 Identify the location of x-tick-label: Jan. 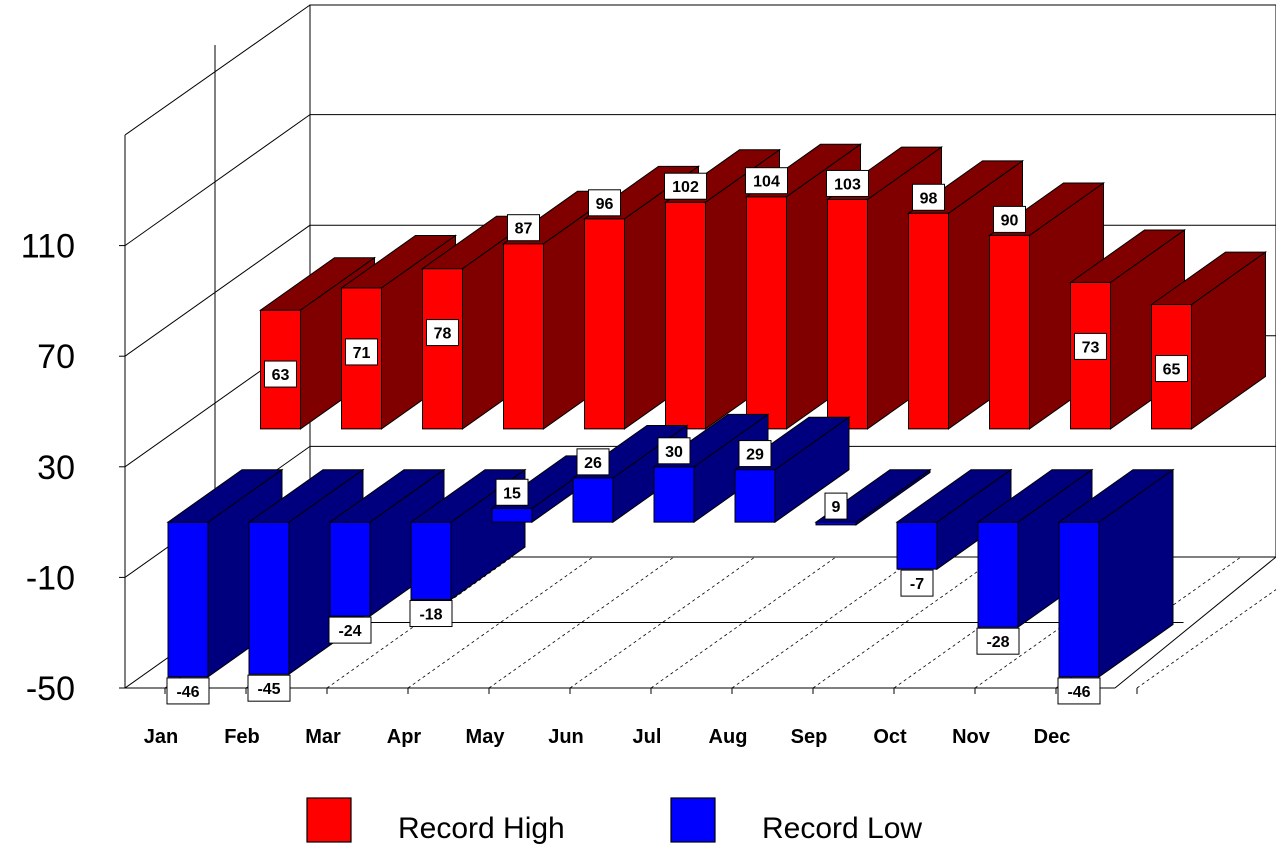
(161, 737).